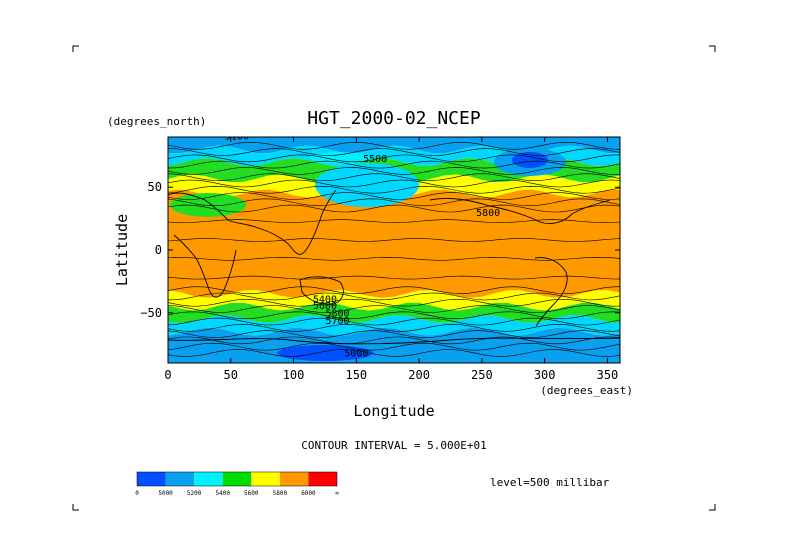  Describe the element at coordinates (156, 121) in the screenshot. I see `y-units-label: (degrees_north)` at that location.